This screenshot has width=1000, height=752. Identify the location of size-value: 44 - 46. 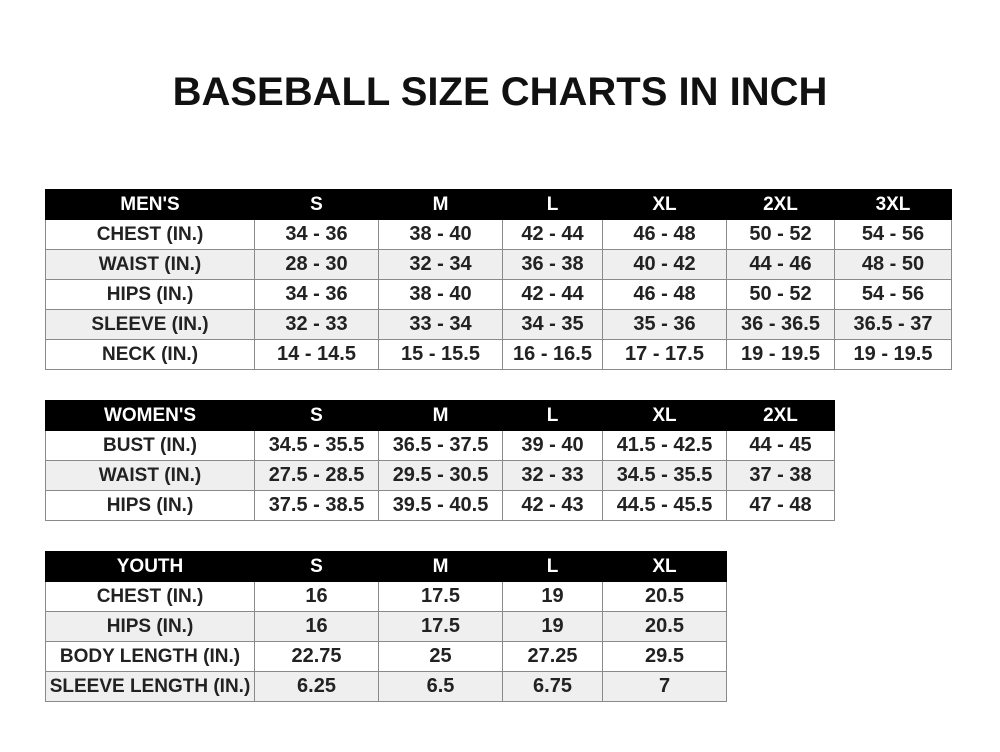
(780, 264).